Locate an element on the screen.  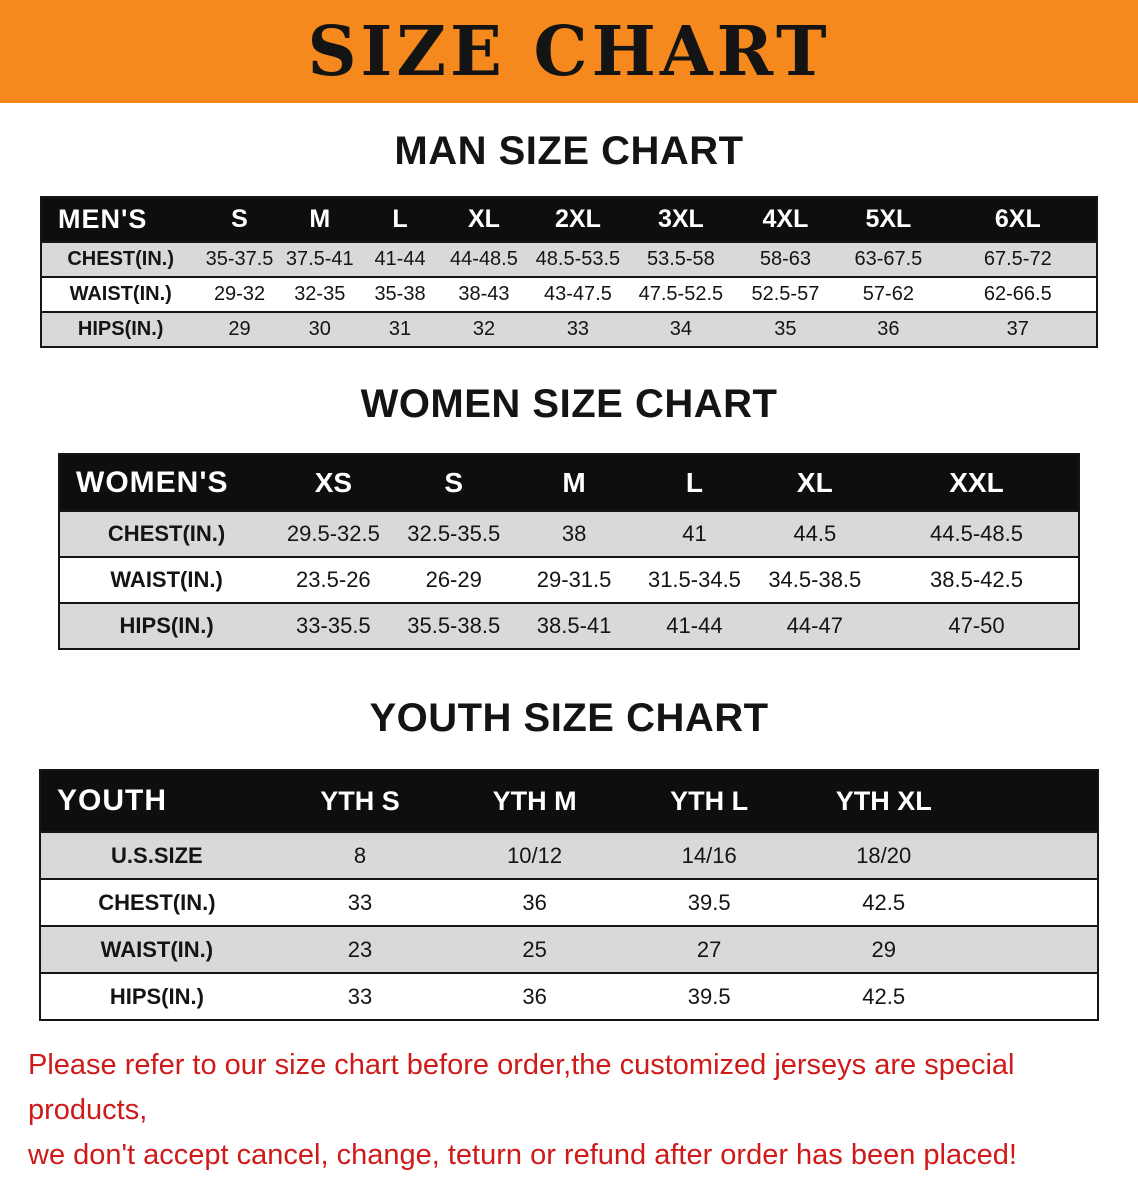
size-cell: 58-63 is located at coordinates (785, 259).